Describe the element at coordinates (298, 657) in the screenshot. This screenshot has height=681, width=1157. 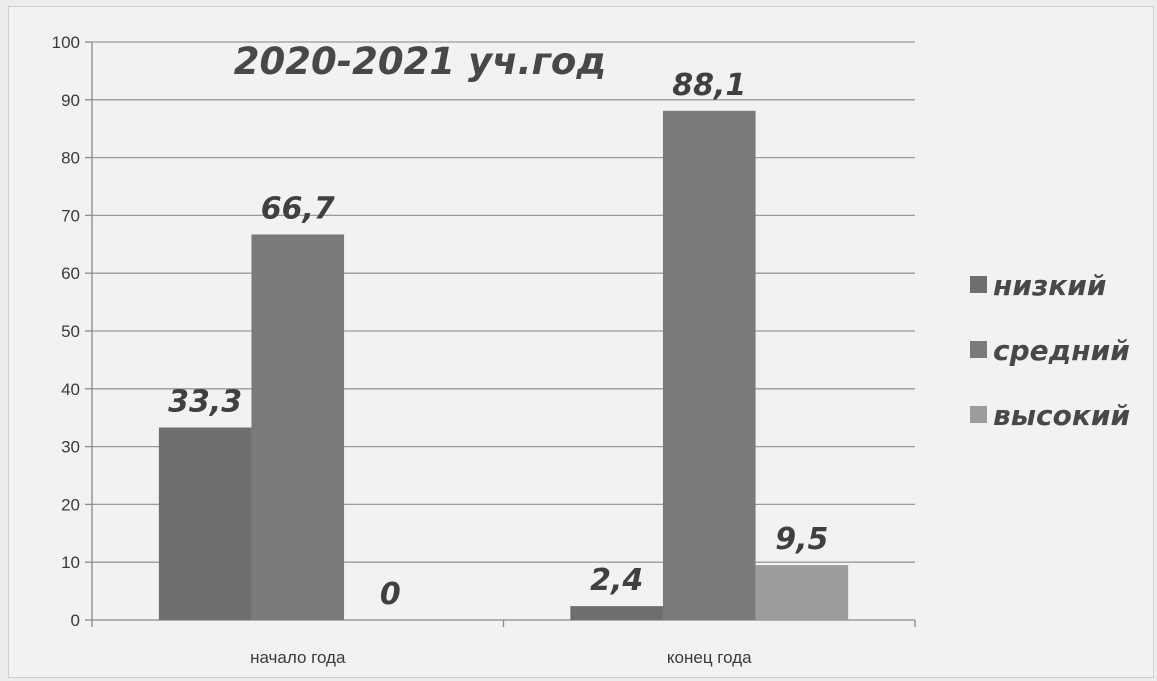
I see `x-category-label: начало года` at that location.